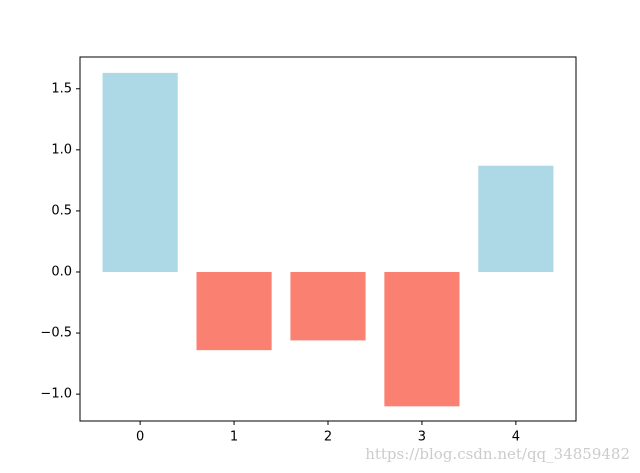 The width and height of the screenshot is (640, 473). I want to click on y-tick-label: −0.5, so click(56, 333).